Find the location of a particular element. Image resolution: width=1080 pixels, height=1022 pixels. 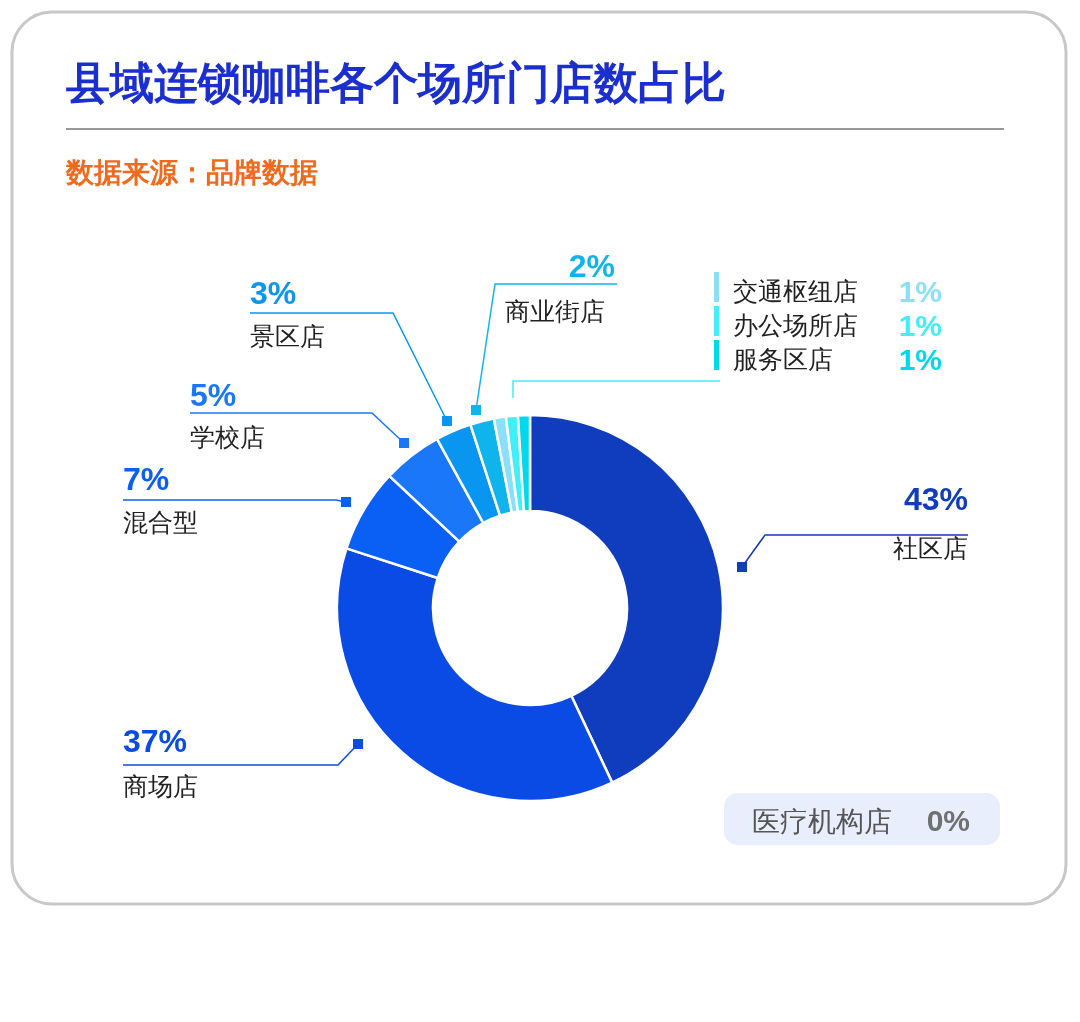

slice-label: 社区店 is located at coordinates (930, 548).